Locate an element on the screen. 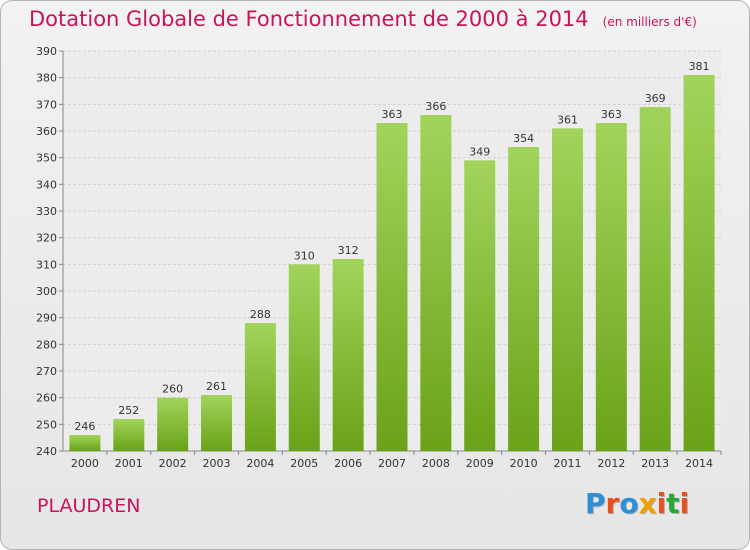  y-tick-label: 250 is located at coordinates (46, 424).